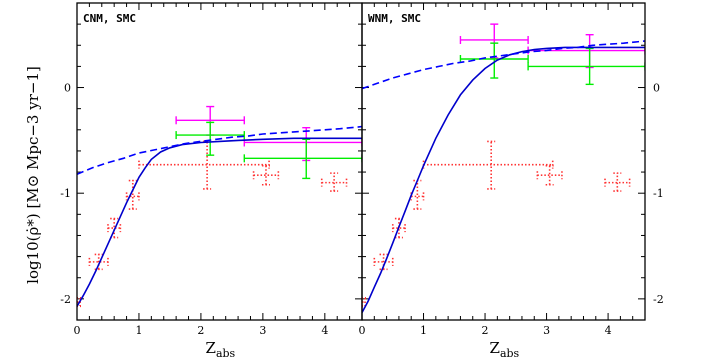  Describe the element at coordinates (109, 18) in the screenshot. I see `panel-label: CNM, SMC` at that location.